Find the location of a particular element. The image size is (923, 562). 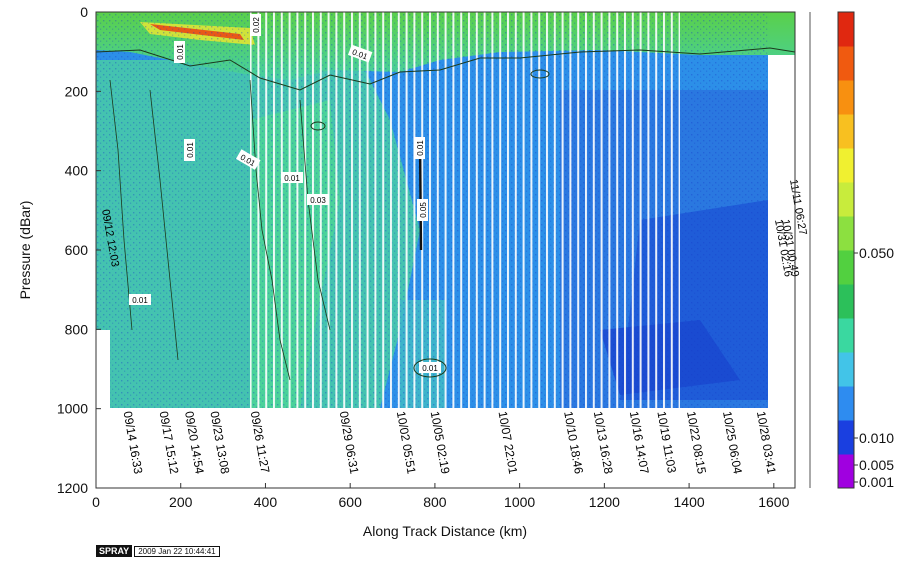

colorbar-label: 0.005 is located at coordinates (876, 465).